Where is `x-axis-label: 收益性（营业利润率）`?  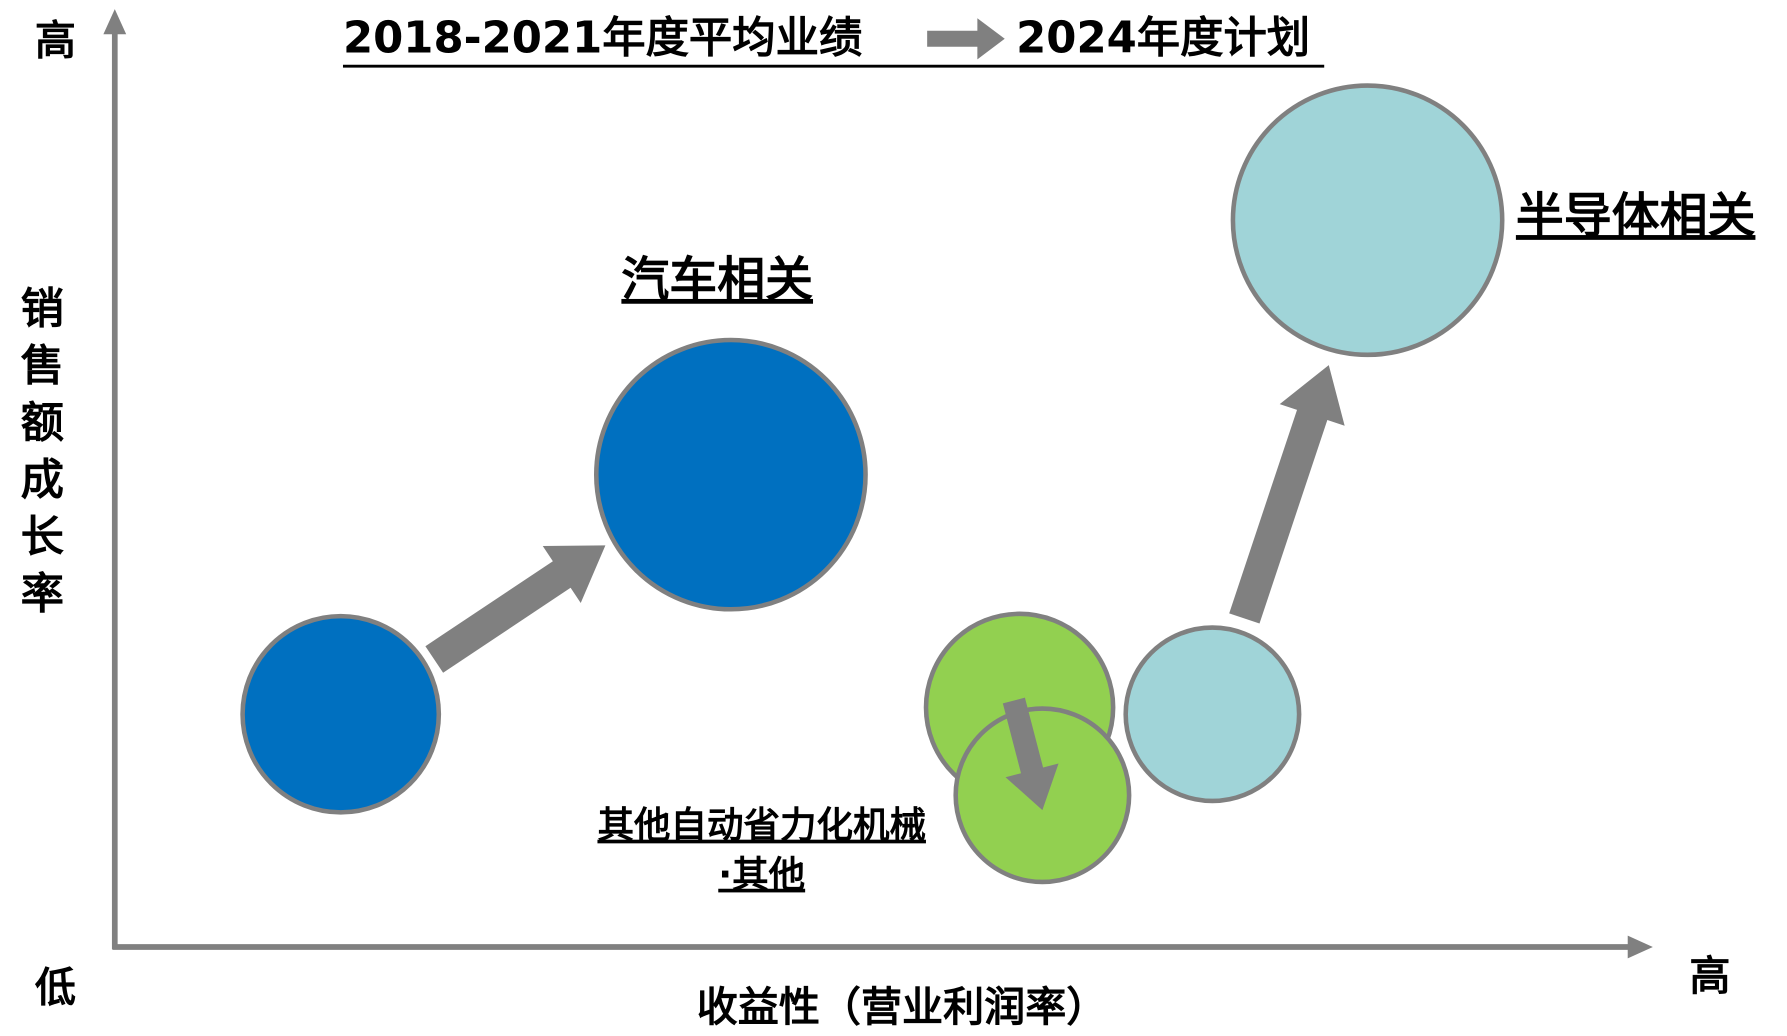 x-axis-label: 收益性（营业利润率） is located at coordinates (902, 1007).